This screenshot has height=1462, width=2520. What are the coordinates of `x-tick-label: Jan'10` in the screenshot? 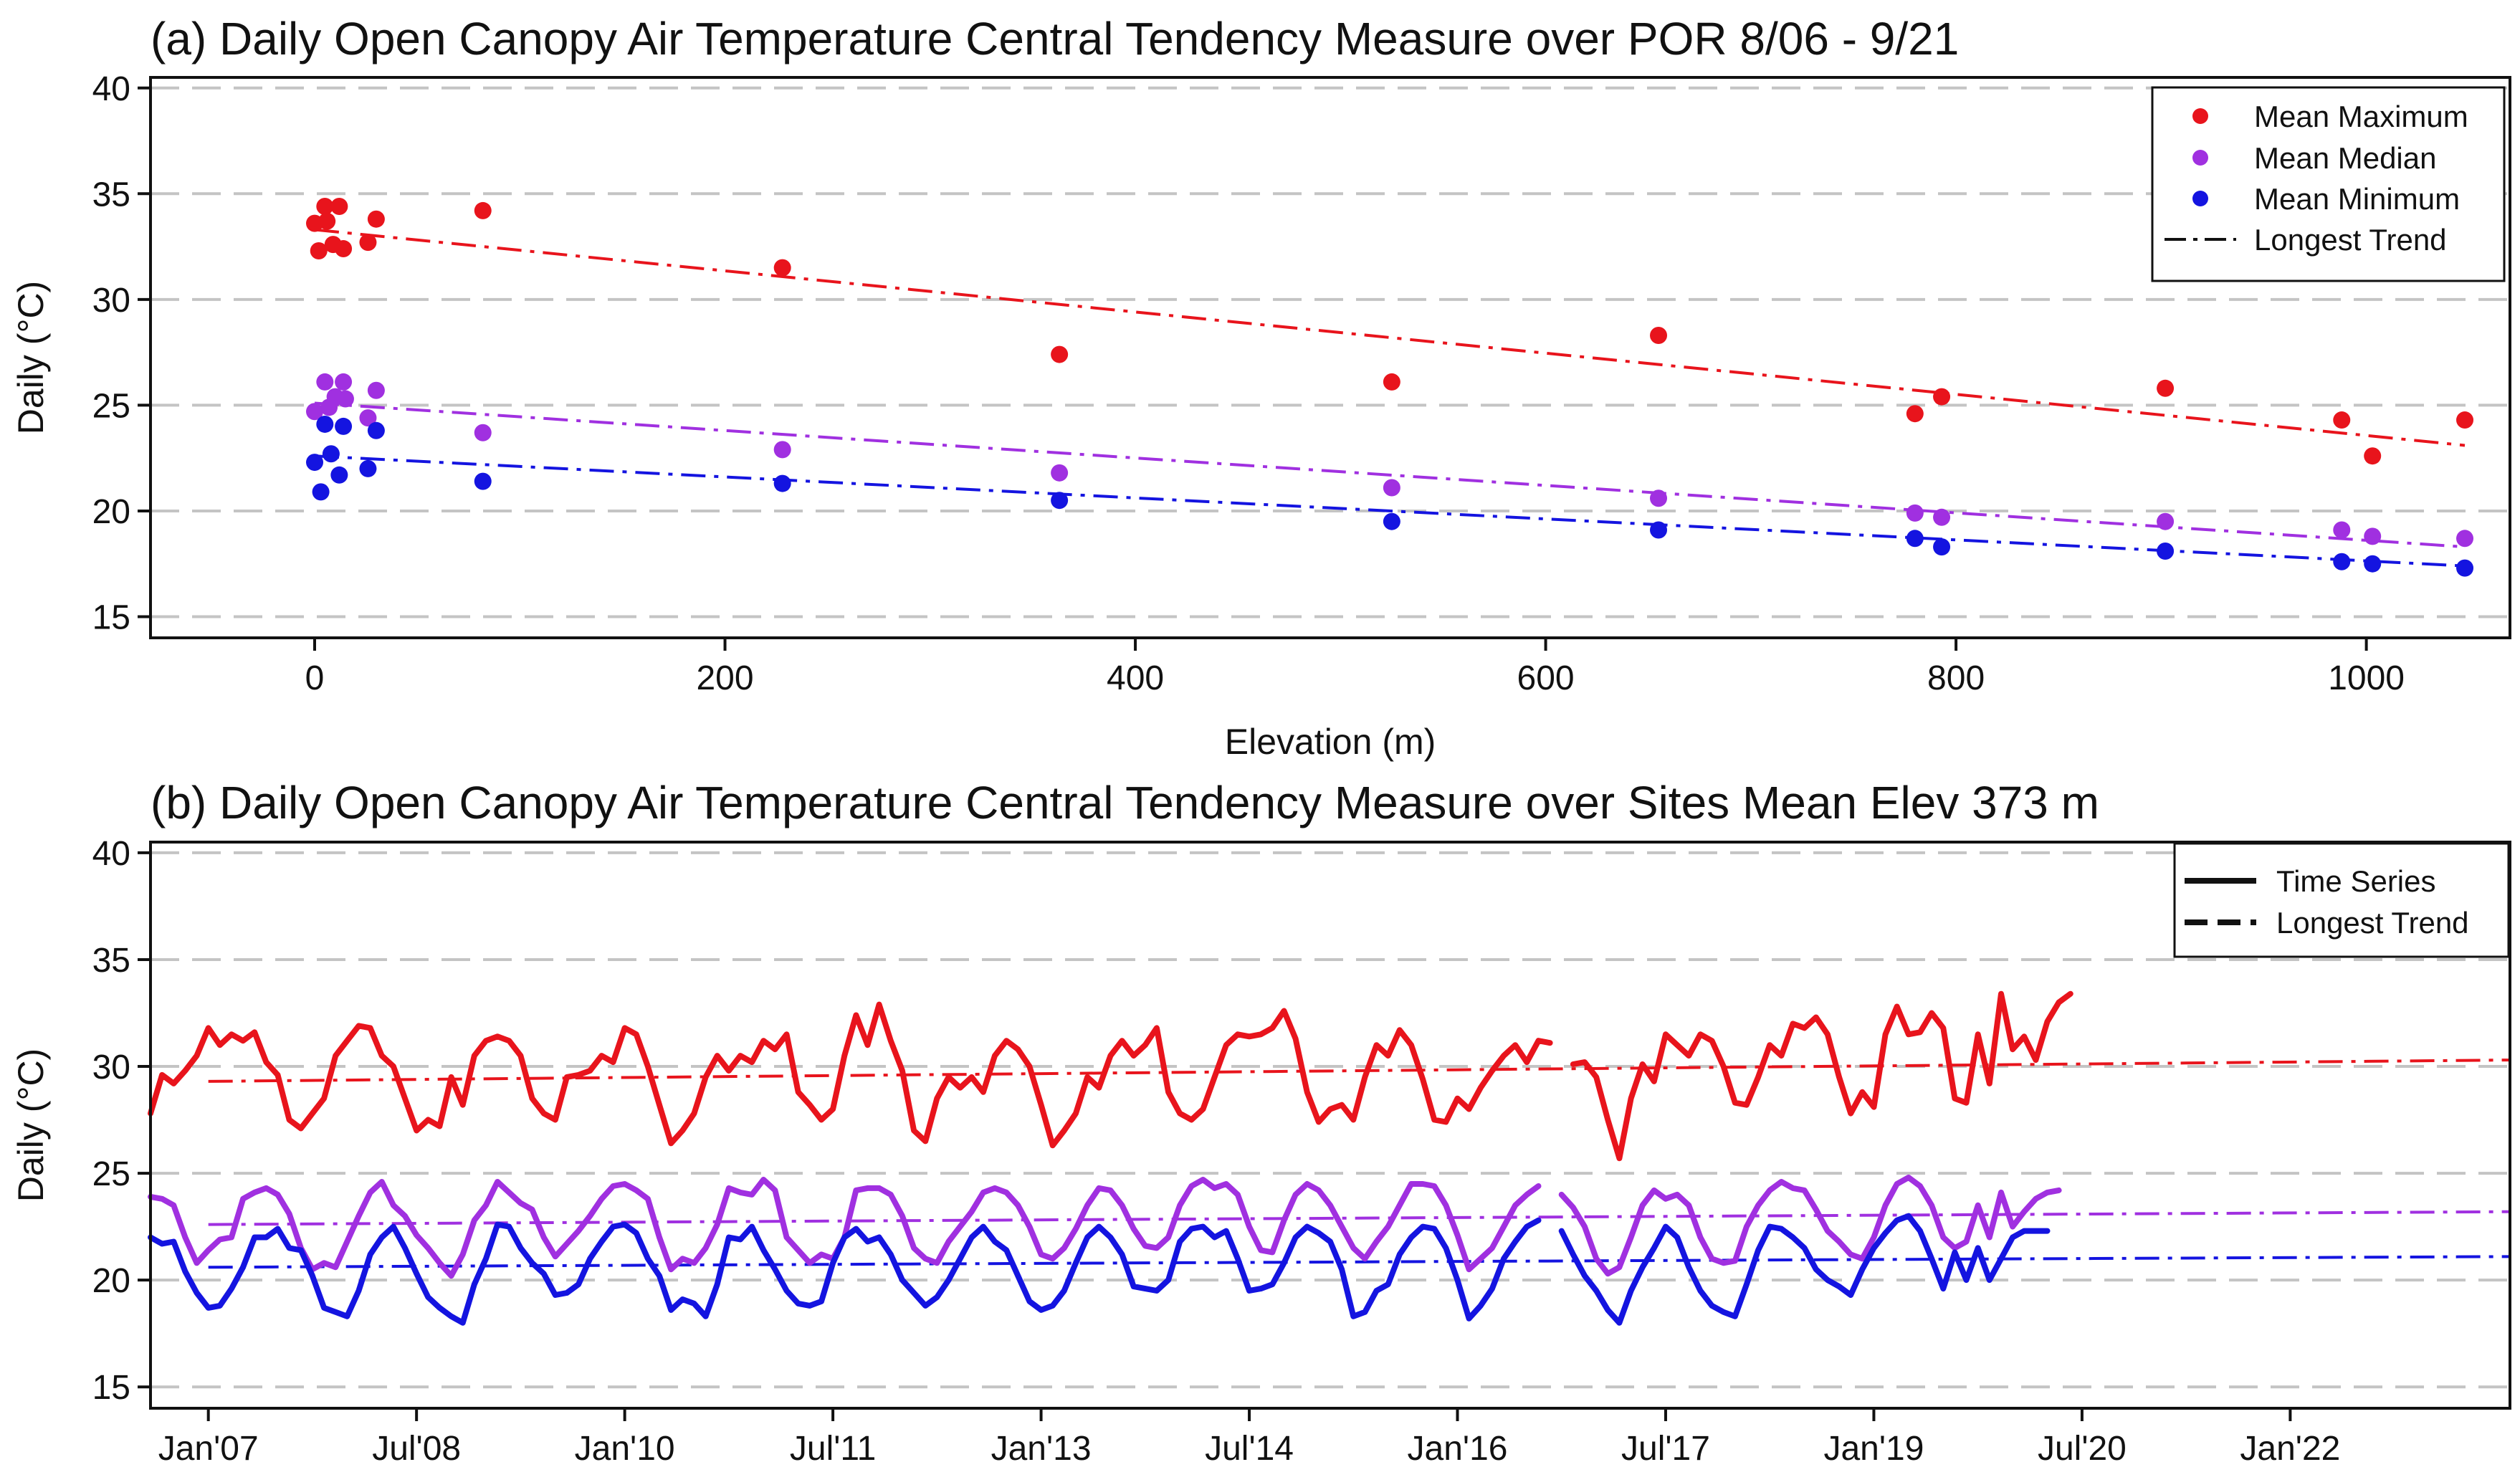 It's located at (625, 1446).